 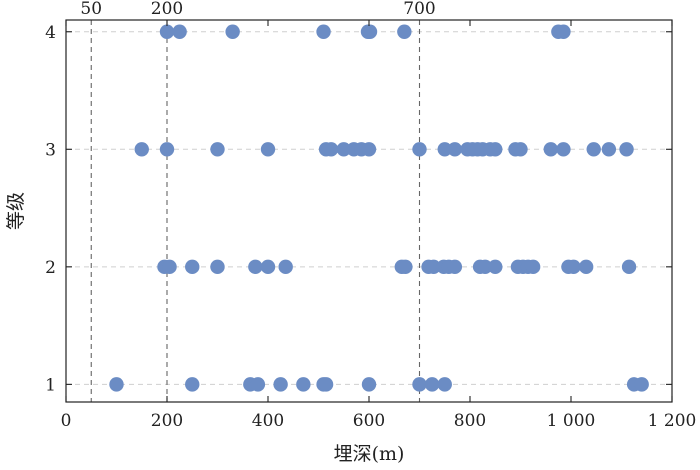 I want to click on x-tick-label-1200: 1 200, so click(x=672, y=421).